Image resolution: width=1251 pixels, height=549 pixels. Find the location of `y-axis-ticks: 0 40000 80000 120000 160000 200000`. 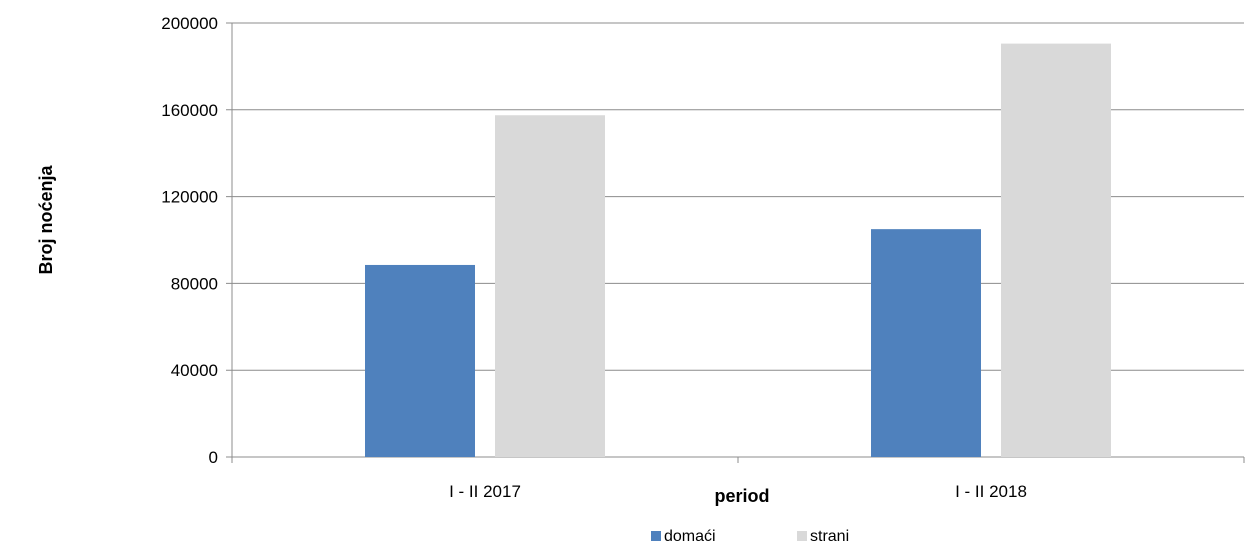

y-axis-ticks: 0 40000 80000 120000 160000 200000 is located at coordinates (189, 240).